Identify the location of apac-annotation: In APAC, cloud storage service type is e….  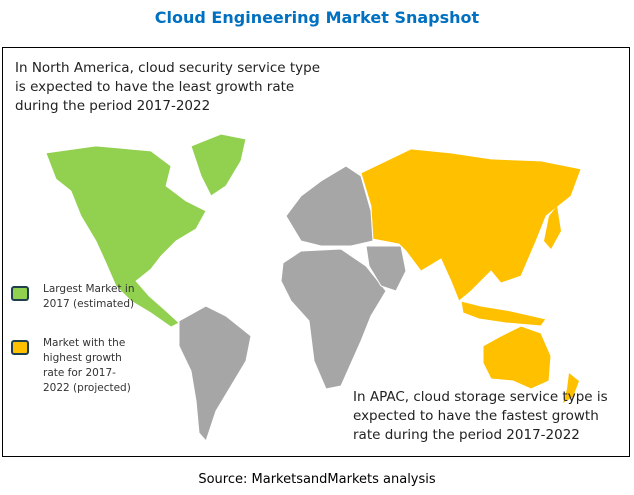
(480, 416).